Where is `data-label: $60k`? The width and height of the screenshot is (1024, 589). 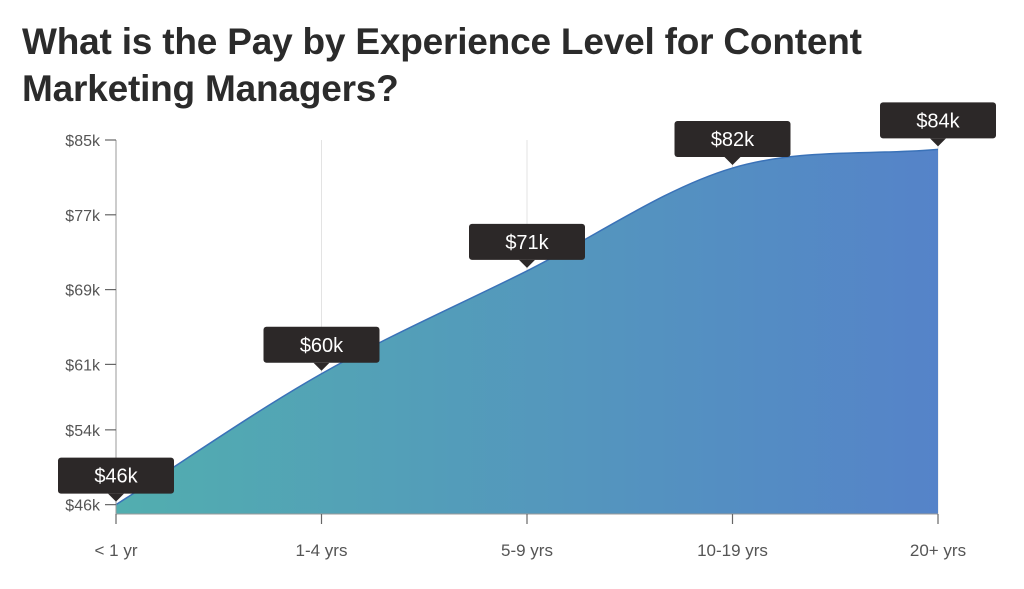 data-label: $60k is located at coordinates (321, 348).